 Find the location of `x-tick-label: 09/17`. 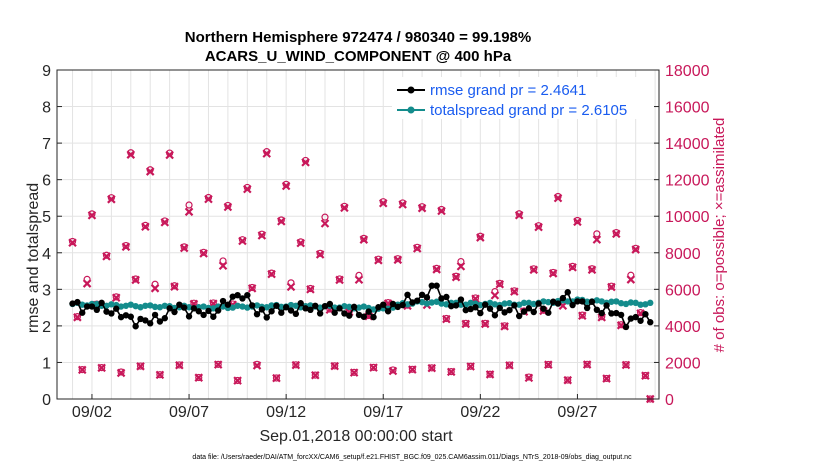

x-tick-label: 09/17 is located at coordinates (383, 412).